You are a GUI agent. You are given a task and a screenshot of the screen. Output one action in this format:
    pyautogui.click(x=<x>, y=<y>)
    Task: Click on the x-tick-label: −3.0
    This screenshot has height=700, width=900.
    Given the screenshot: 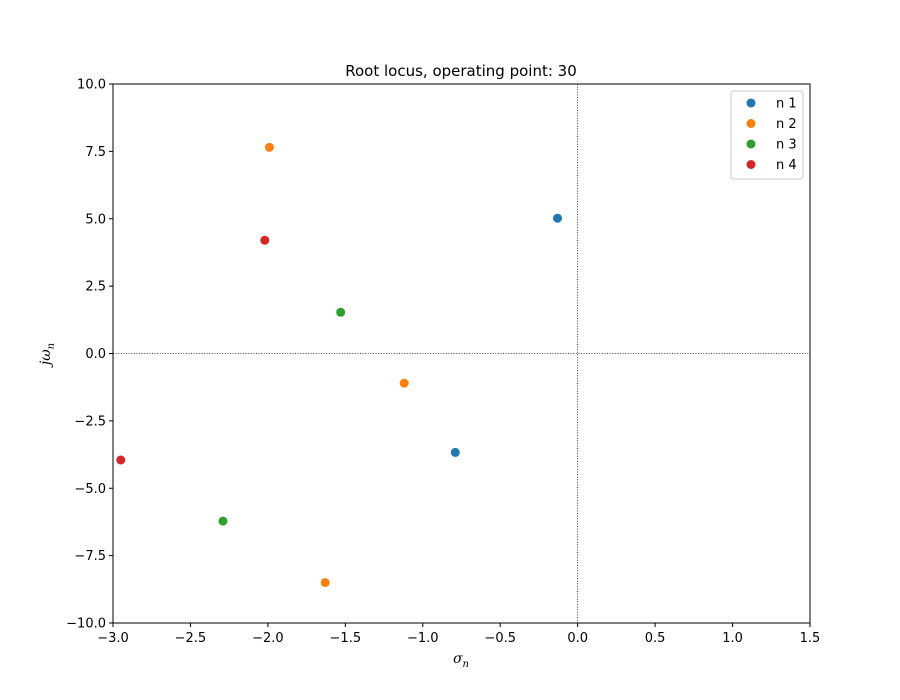 What is the action you would take?
    pyautogui.click(x=113, y=638)
    